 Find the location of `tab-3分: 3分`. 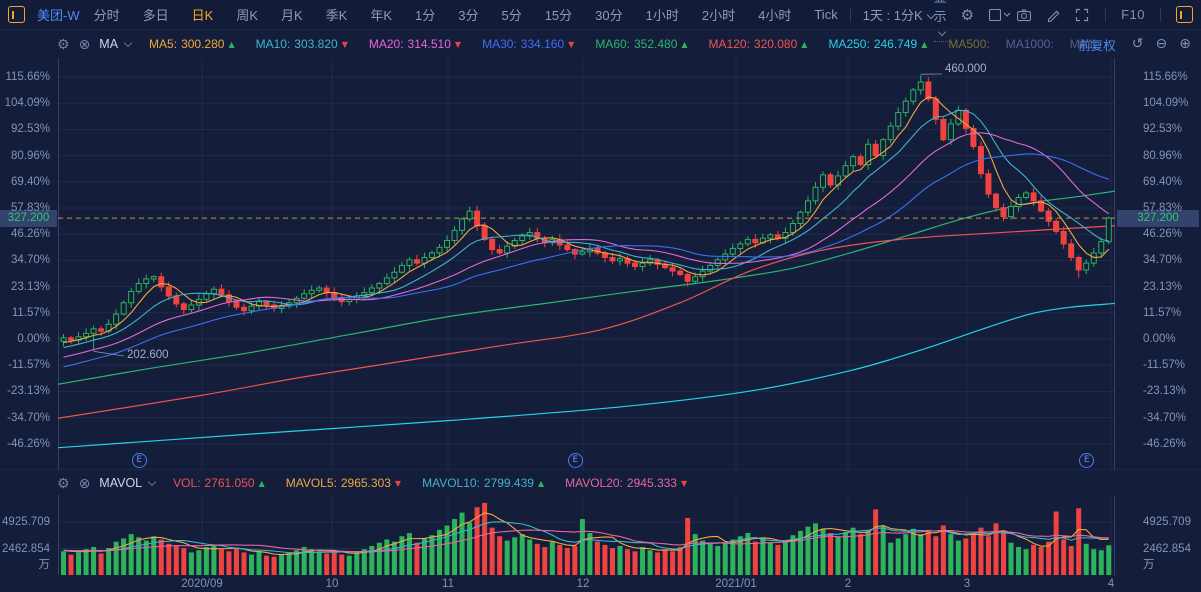

tab-3分: 3分 is located at coordinates (468, 15).